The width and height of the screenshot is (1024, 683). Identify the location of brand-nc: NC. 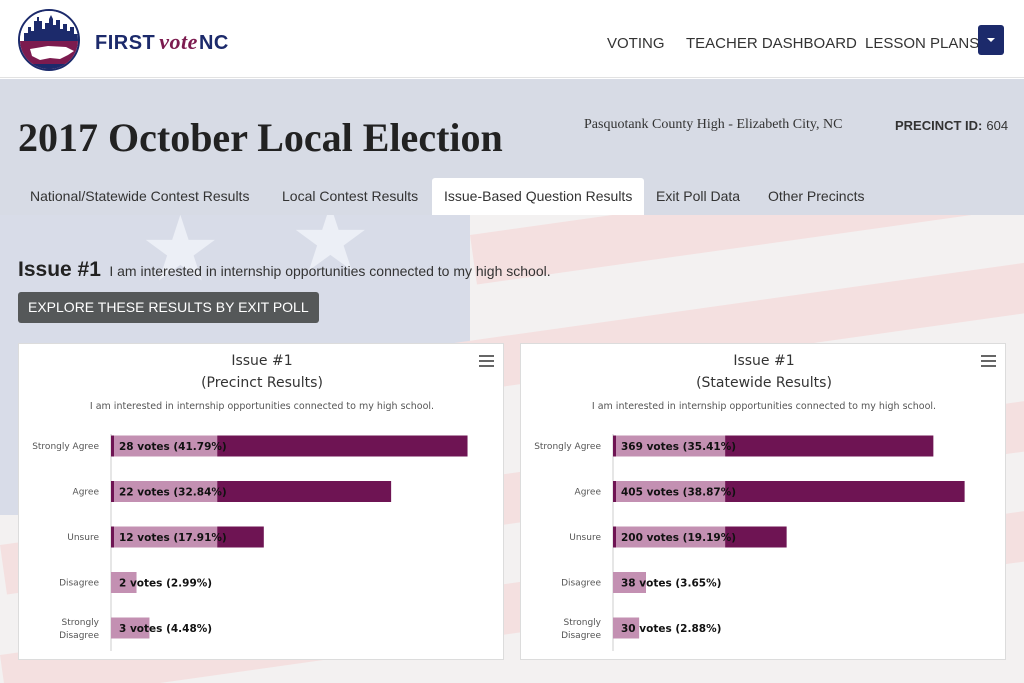
(213, 43).